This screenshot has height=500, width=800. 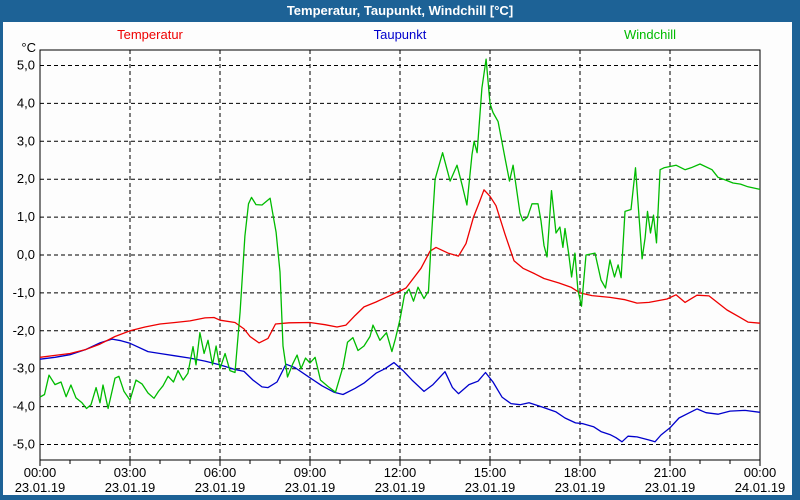 I want to click on window-title: Temperatur, Taupunkt, Windchill [°C], so click(x=400, y=10).